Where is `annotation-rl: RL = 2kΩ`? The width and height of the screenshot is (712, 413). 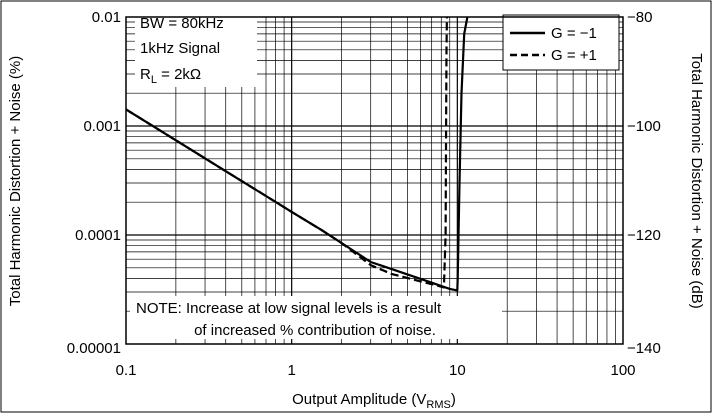
annotation-rl: RL = 2kΩ is located at coordinates (170, 76).